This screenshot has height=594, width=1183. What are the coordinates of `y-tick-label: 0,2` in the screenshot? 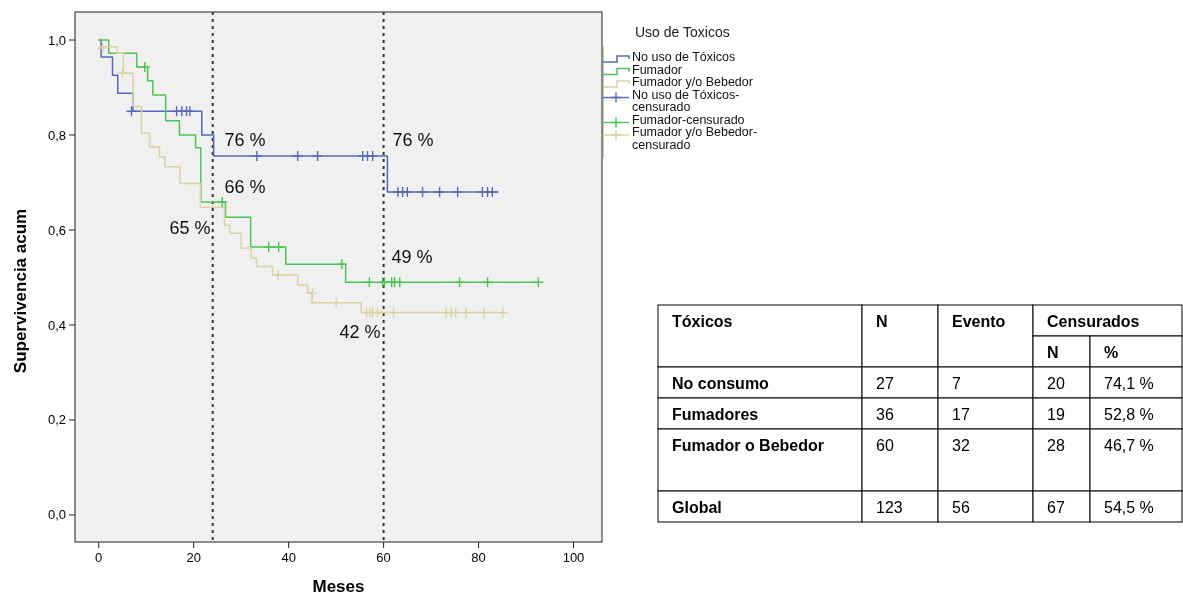 It's located at (56, 420).